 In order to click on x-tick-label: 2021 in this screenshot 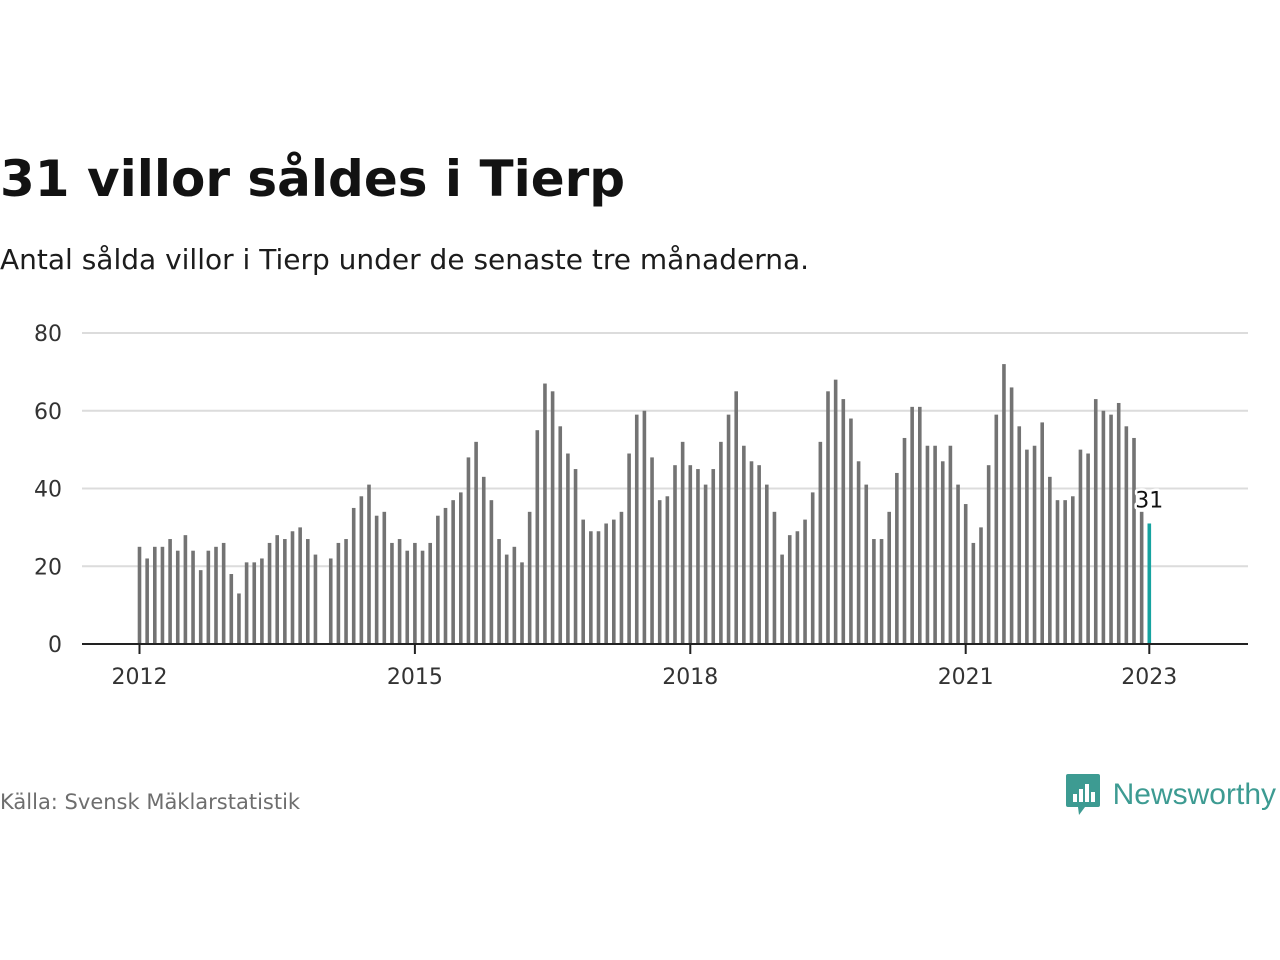, I will do `click(966, 677)`.